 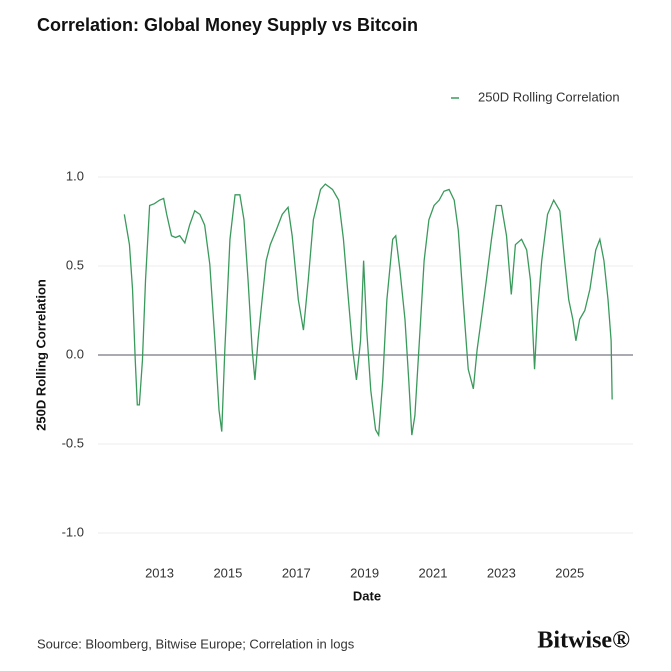 What do you see at coordinates (583, 641) in the screenshot?
I see `brand-logo: Bitwise®` at bounding box center [583, 641].